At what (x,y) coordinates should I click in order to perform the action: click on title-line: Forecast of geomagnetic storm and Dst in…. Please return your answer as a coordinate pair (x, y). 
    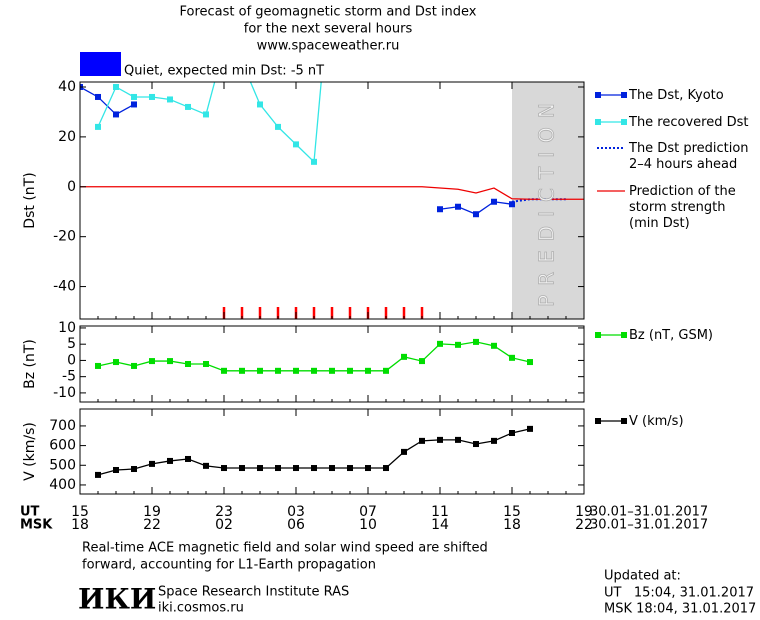
    Looking at the image, I should click on (327, 12).